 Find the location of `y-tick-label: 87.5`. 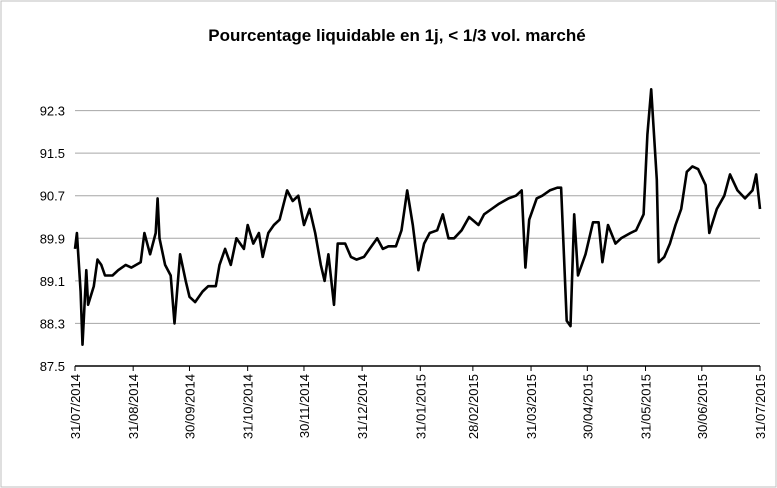

y-tick-label: 87.5 is located at coordinates (52, 366).